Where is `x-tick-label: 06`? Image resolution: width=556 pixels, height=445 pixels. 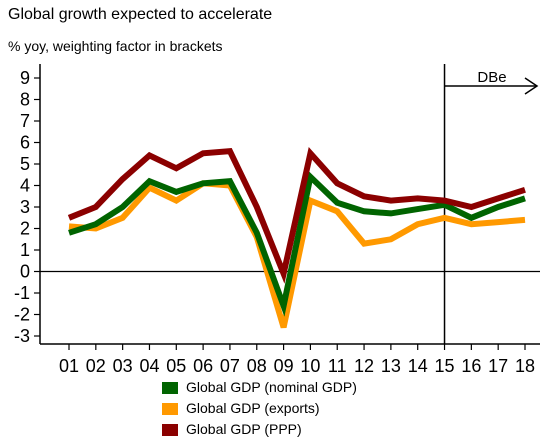
x-tick-label: 06 is located at coordinates (203, 366).